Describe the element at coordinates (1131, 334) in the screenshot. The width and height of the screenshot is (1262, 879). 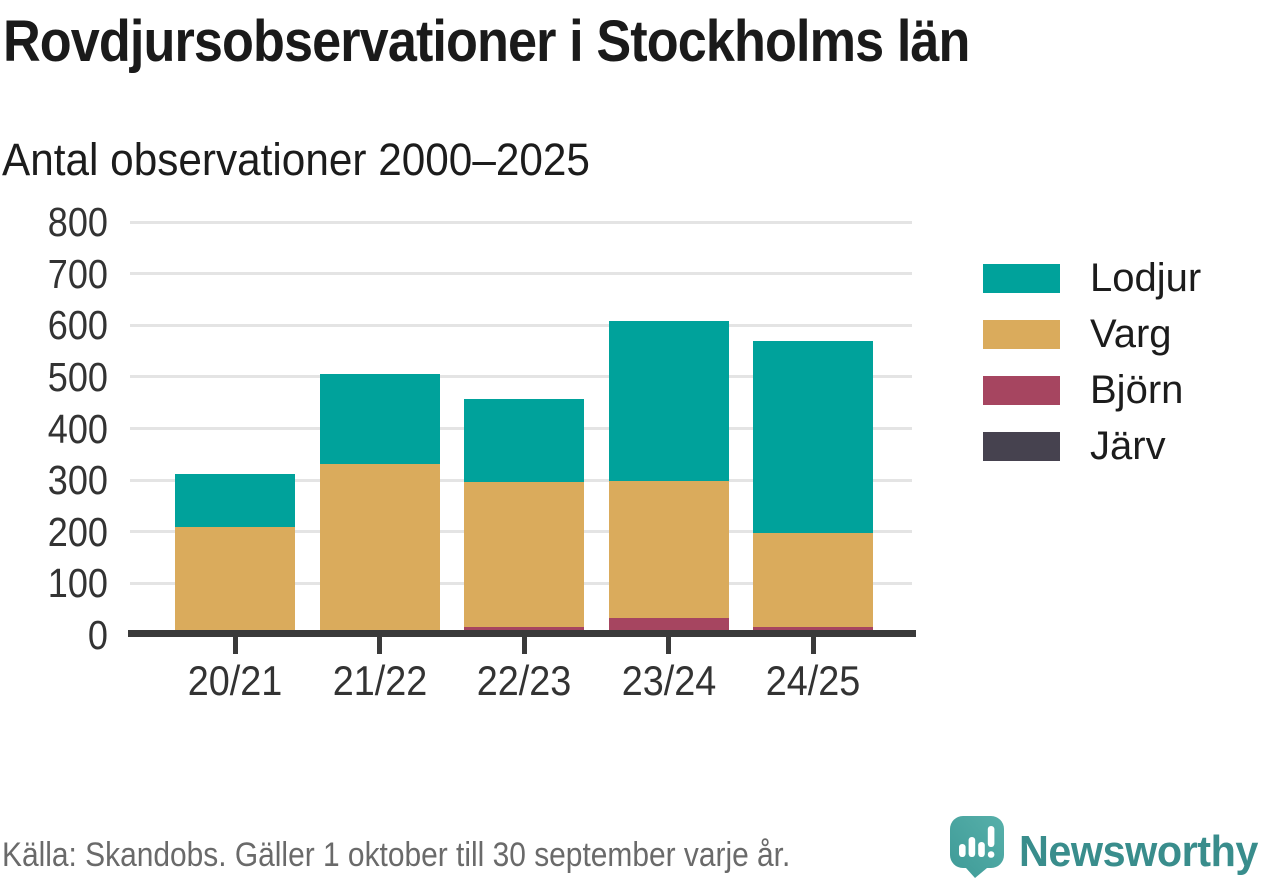
I see `legend-label-varg: Varg` at that location.